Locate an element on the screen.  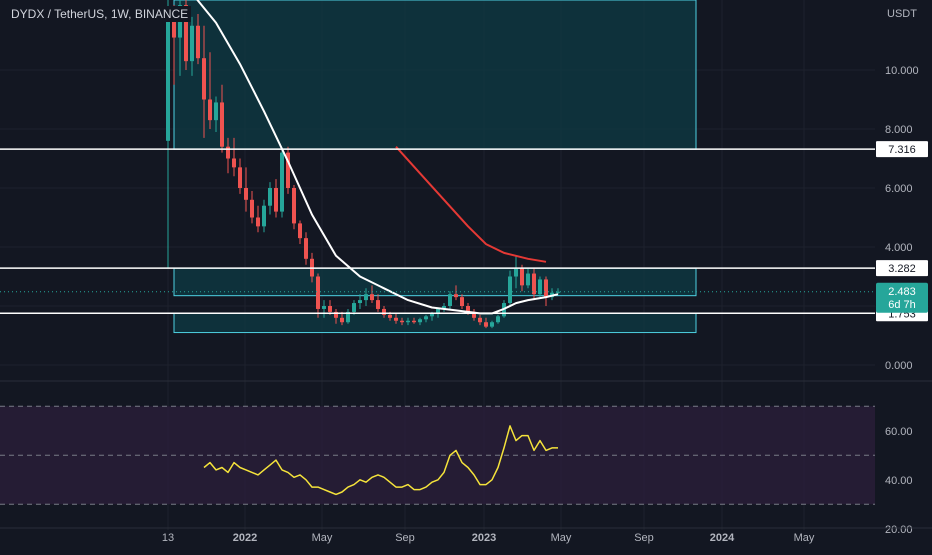
price-tick: 6.000 is located at coordinates (899, 189).